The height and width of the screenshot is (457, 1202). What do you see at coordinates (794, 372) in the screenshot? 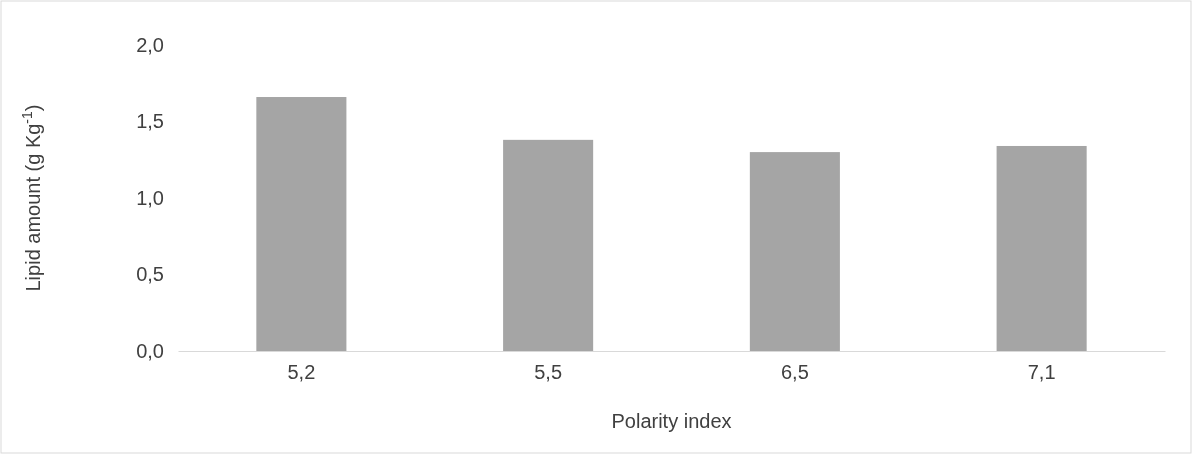
I see `x-tick-label: 6,5` at bounding box center [794, 372].